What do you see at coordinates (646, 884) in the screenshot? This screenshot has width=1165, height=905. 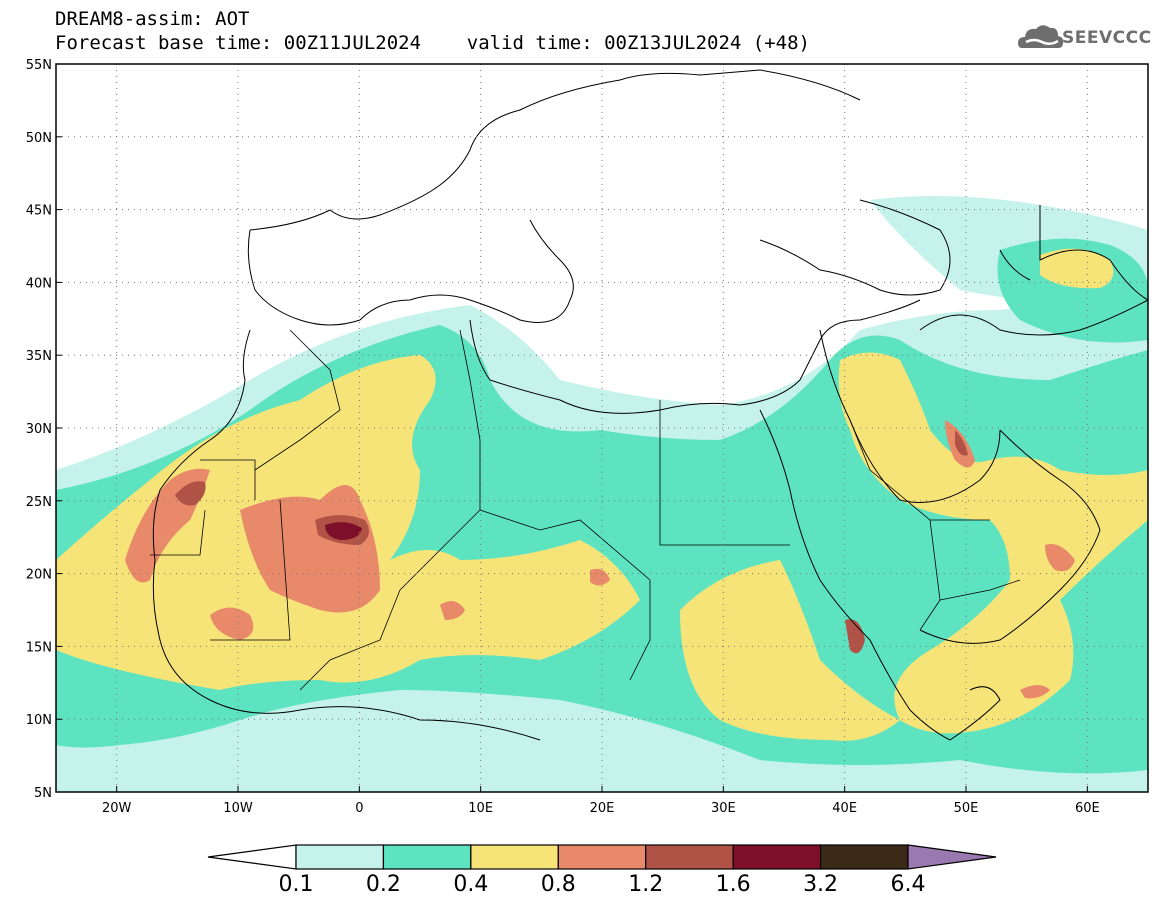 I see `colorbar-label: 1.2` at bounding box center [646, 884].